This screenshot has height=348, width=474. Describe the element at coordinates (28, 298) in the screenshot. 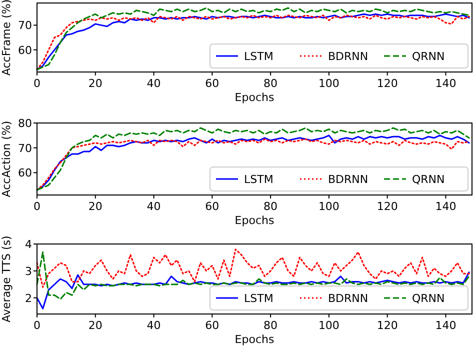

I see `y-tick-label: 2` at that location.